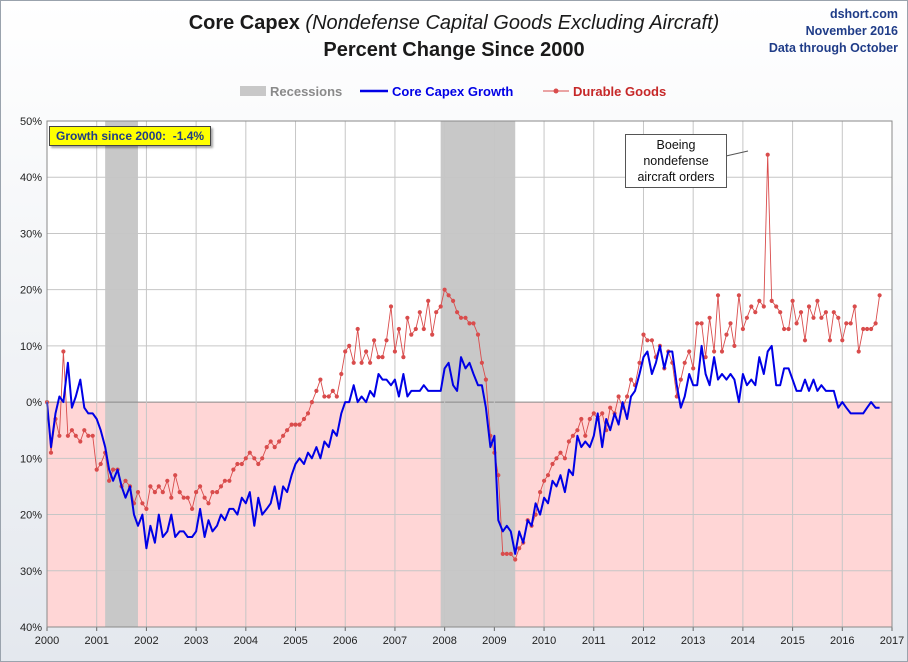 The height and width of the screenshot is (662, 908). I want to click on y-tick-label: 50%, so click(31, 122).